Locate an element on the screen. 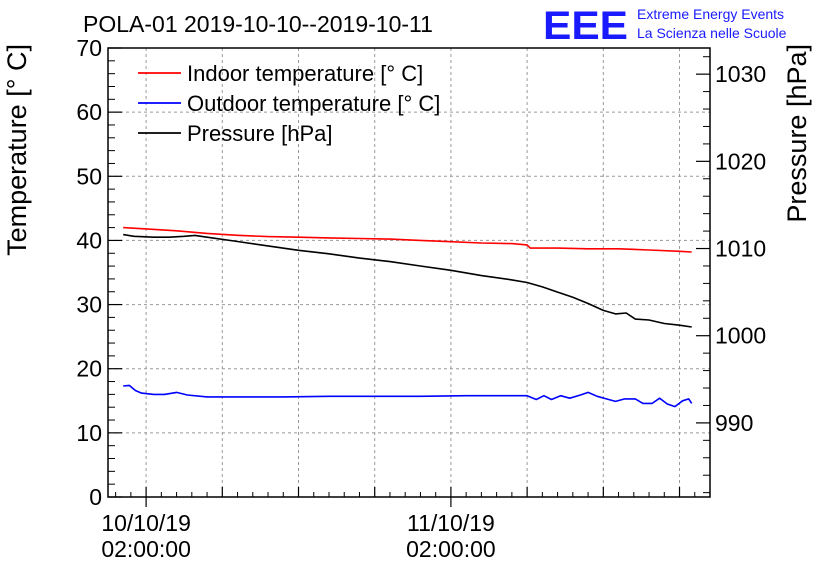 Image resolution: width=836 pixels, height=572 pixels. y-left-tick-label: 70 is located at coordinates (89, 48).